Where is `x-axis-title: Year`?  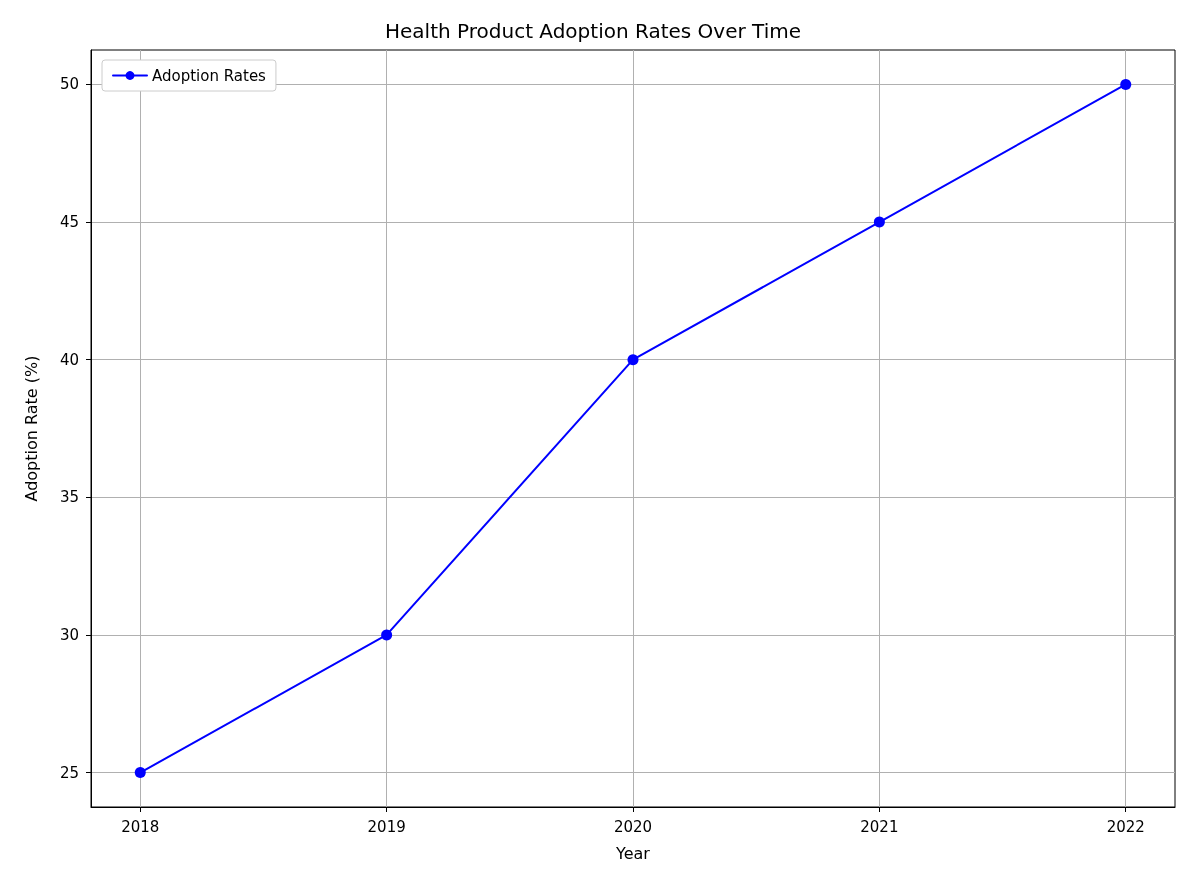
x-axis-title: Year is located at coordinates (633, 853).